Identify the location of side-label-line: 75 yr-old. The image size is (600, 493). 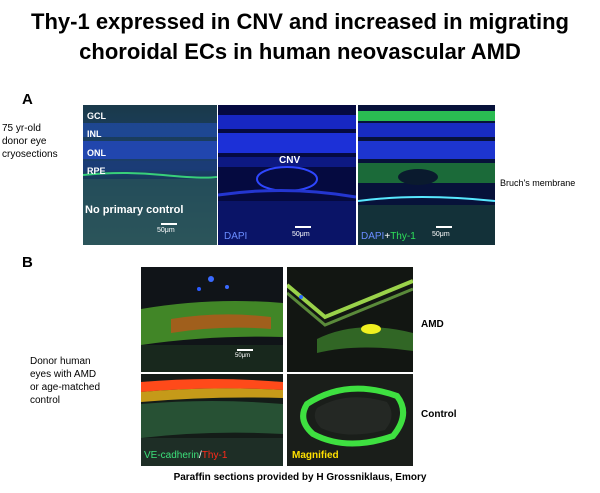
(21, 128).